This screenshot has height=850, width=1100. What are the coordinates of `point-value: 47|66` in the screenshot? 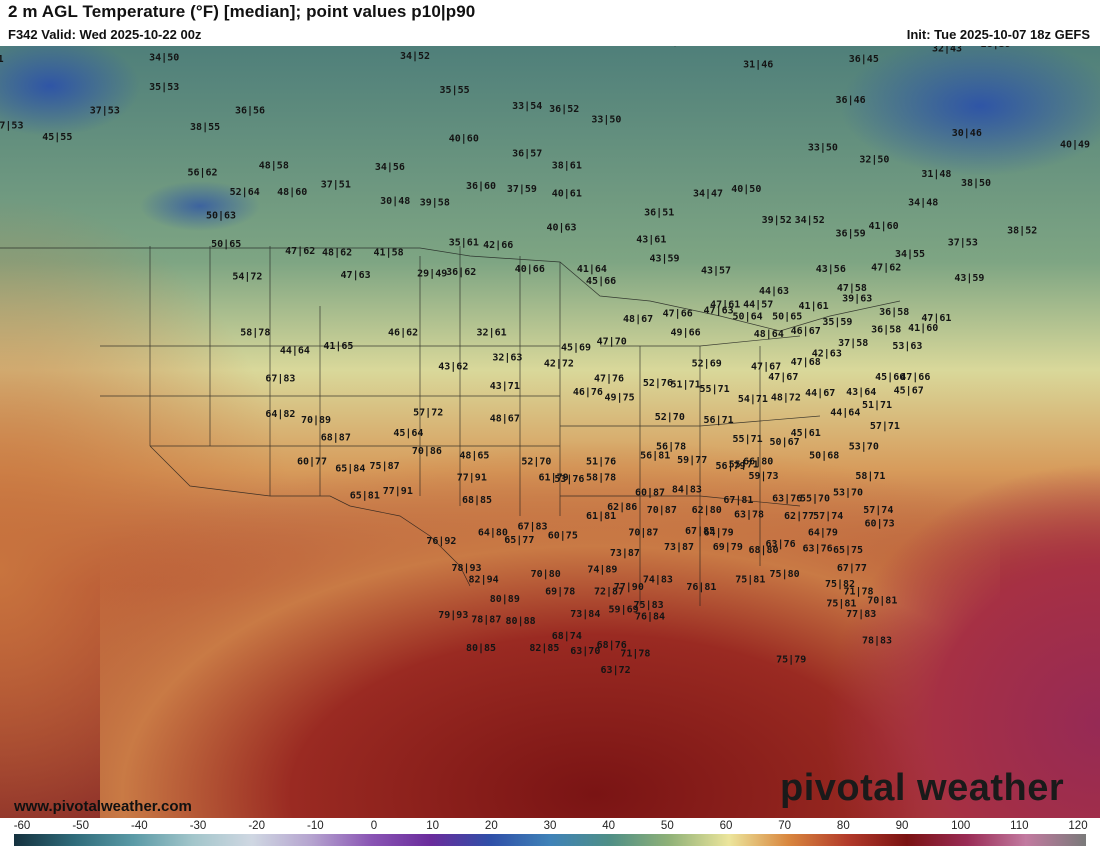 It's located at (915, 377).